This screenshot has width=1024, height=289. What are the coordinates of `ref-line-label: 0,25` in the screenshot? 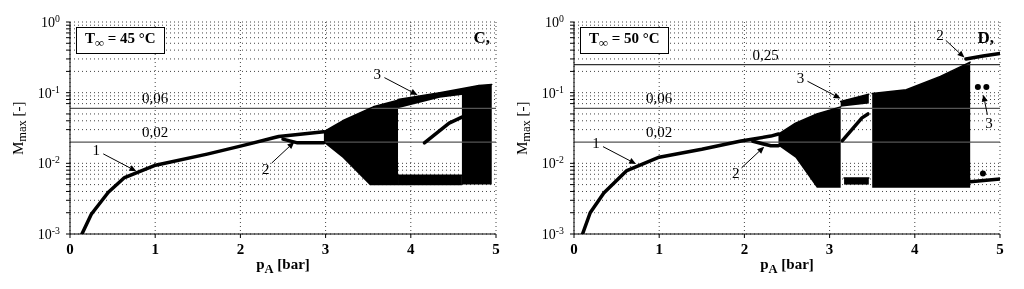 It's located at (765, 54).